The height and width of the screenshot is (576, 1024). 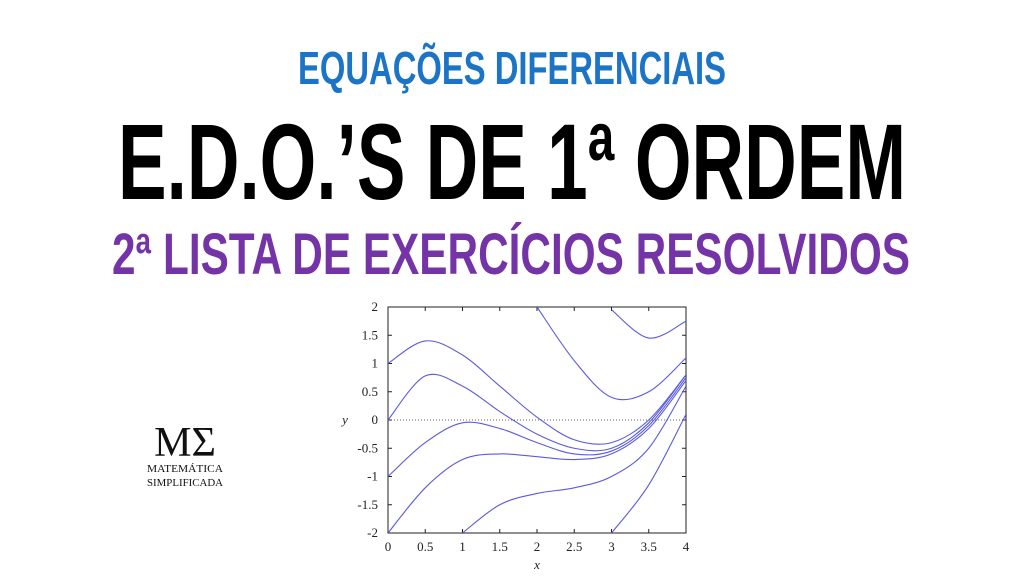 I want to click on logo-line2: SIMPLIFICADA, so click(x=185, y=483).